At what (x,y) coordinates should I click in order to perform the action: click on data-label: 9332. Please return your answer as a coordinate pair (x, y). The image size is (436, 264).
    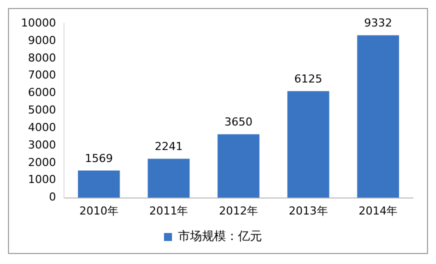
    Looking at the image, I should click on (378, 23).